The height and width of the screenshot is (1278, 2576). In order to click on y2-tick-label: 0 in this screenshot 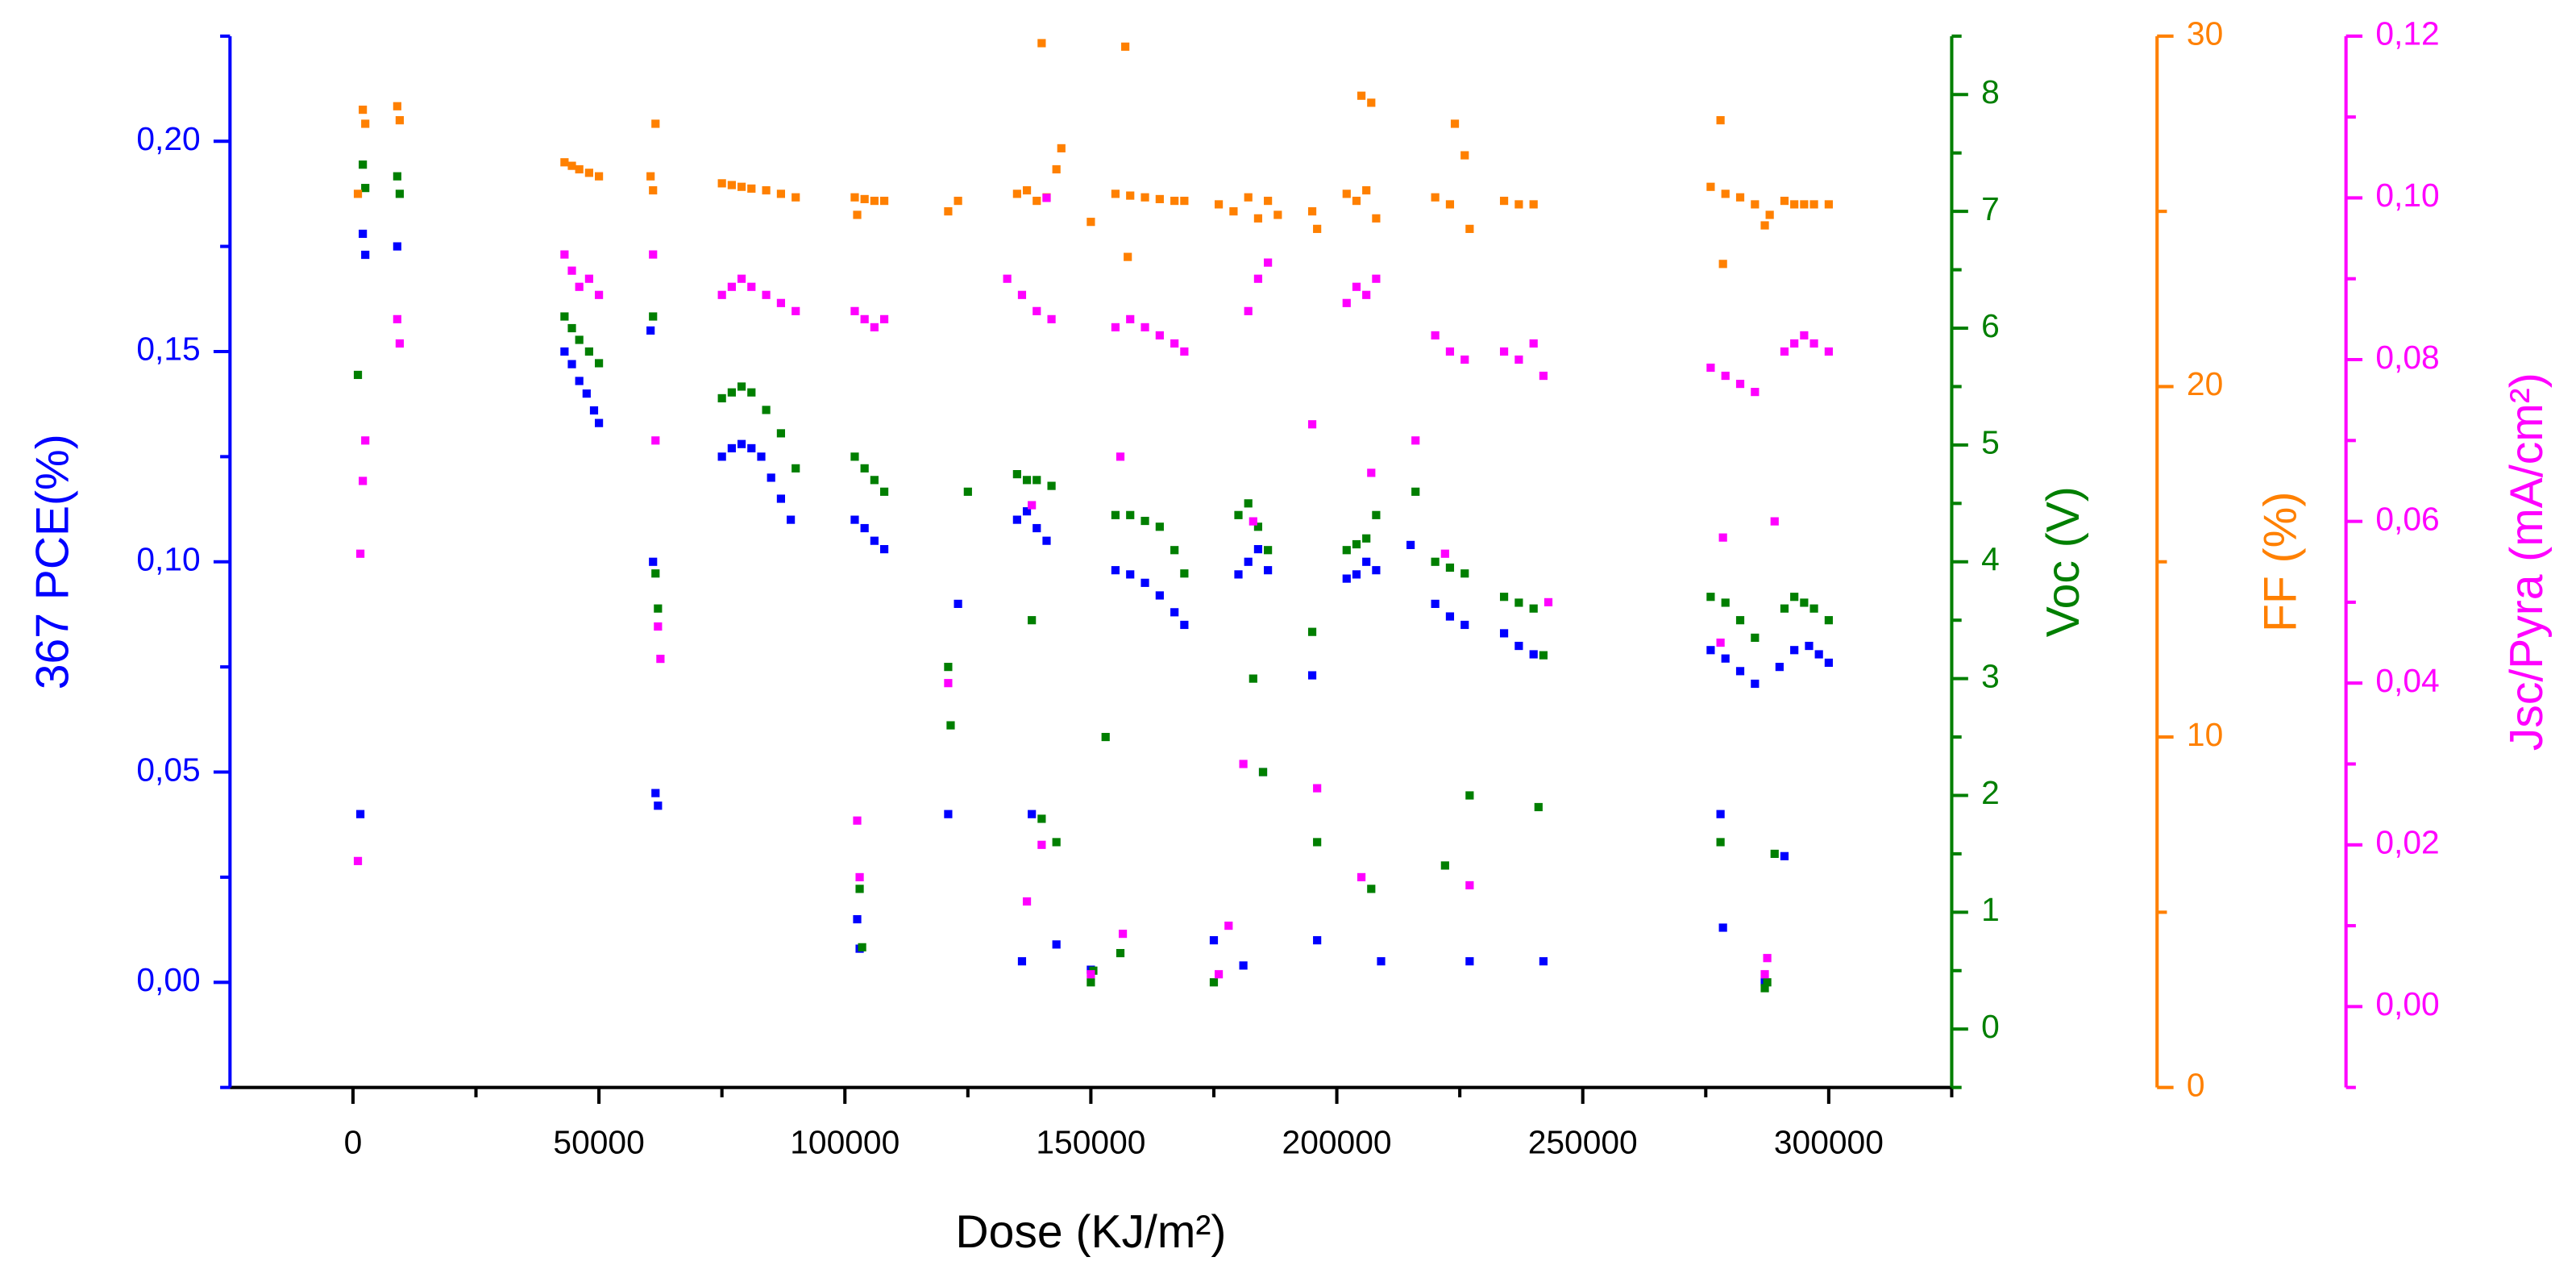, I will do `click(1990, 1026)`.